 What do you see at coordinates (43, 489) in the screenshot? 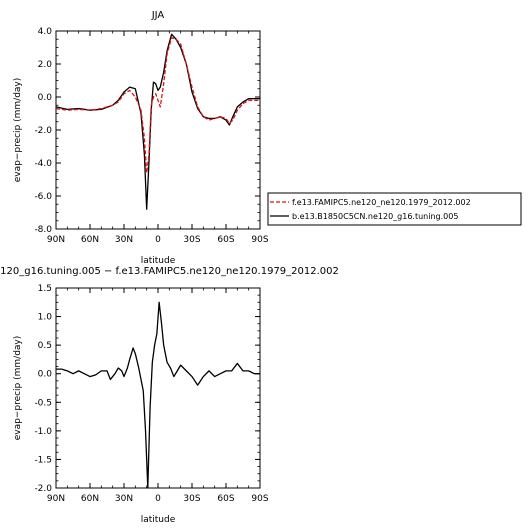
I see `bottom-y-tick-label: -2.0` at bounding box center [43, 489].